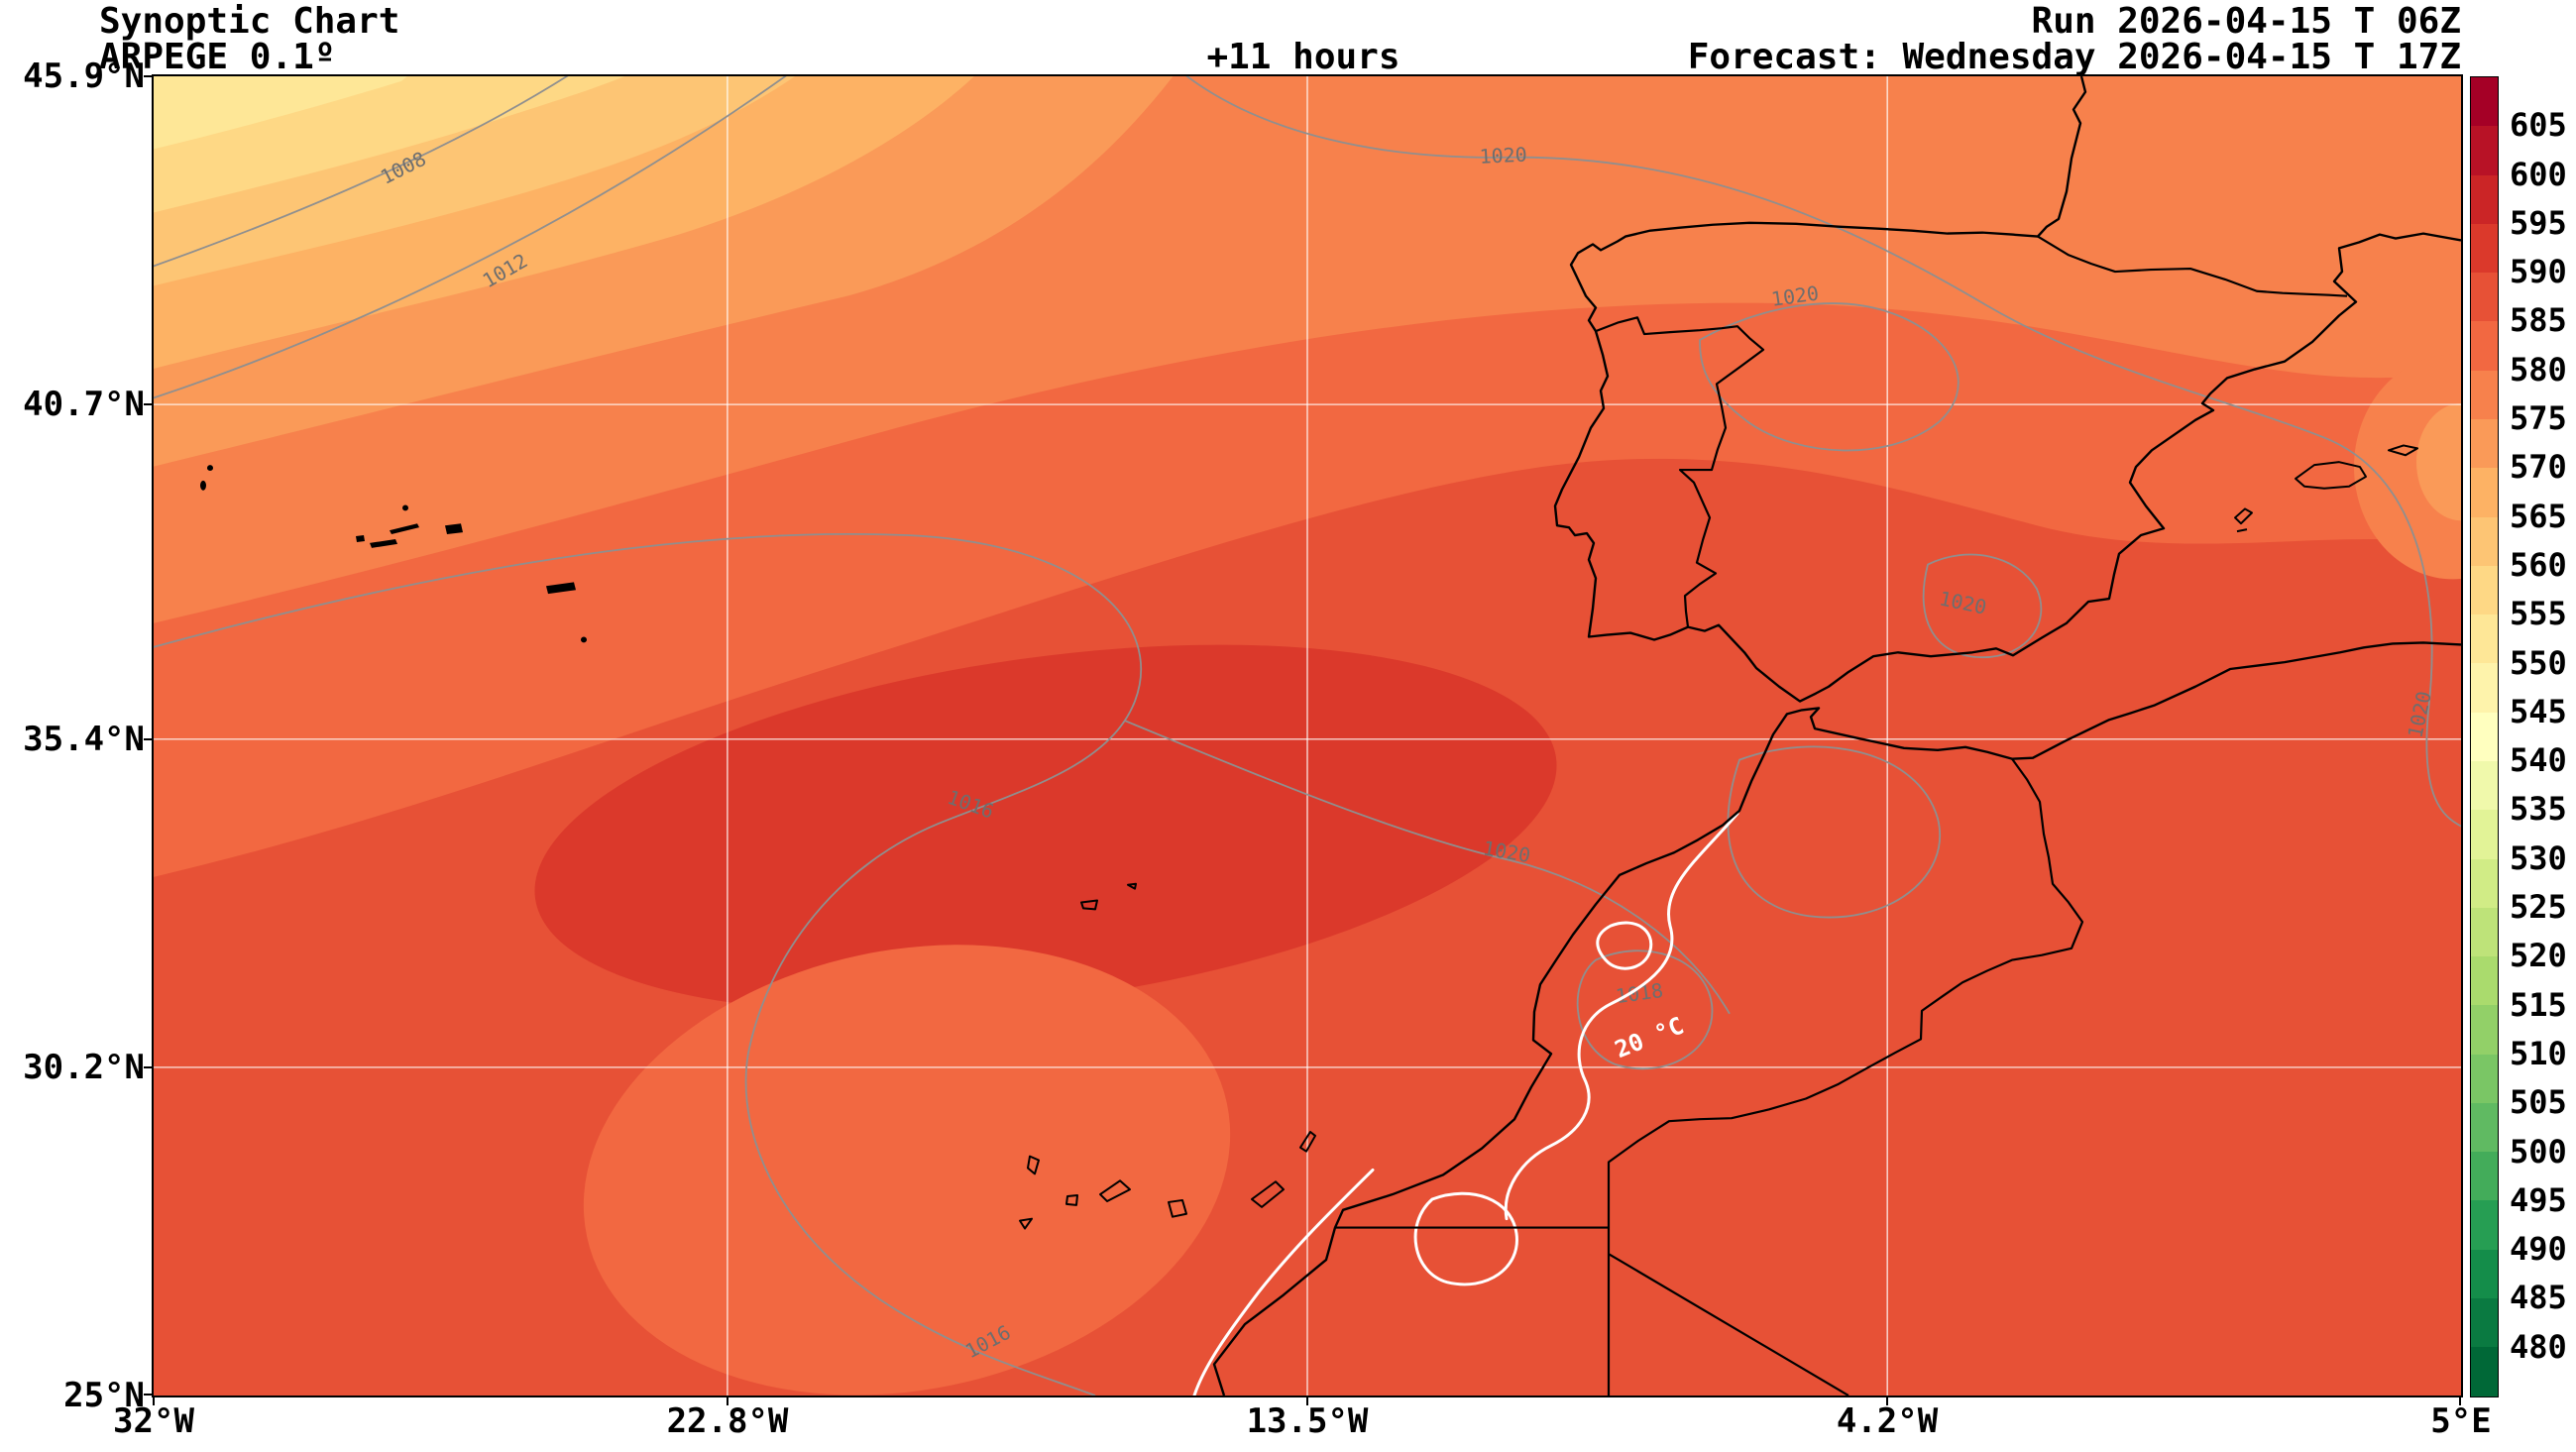 This screenshot has height=1452, width=2576. I want to click on lon-tick-label: 5°E, so click(2461, 1421).